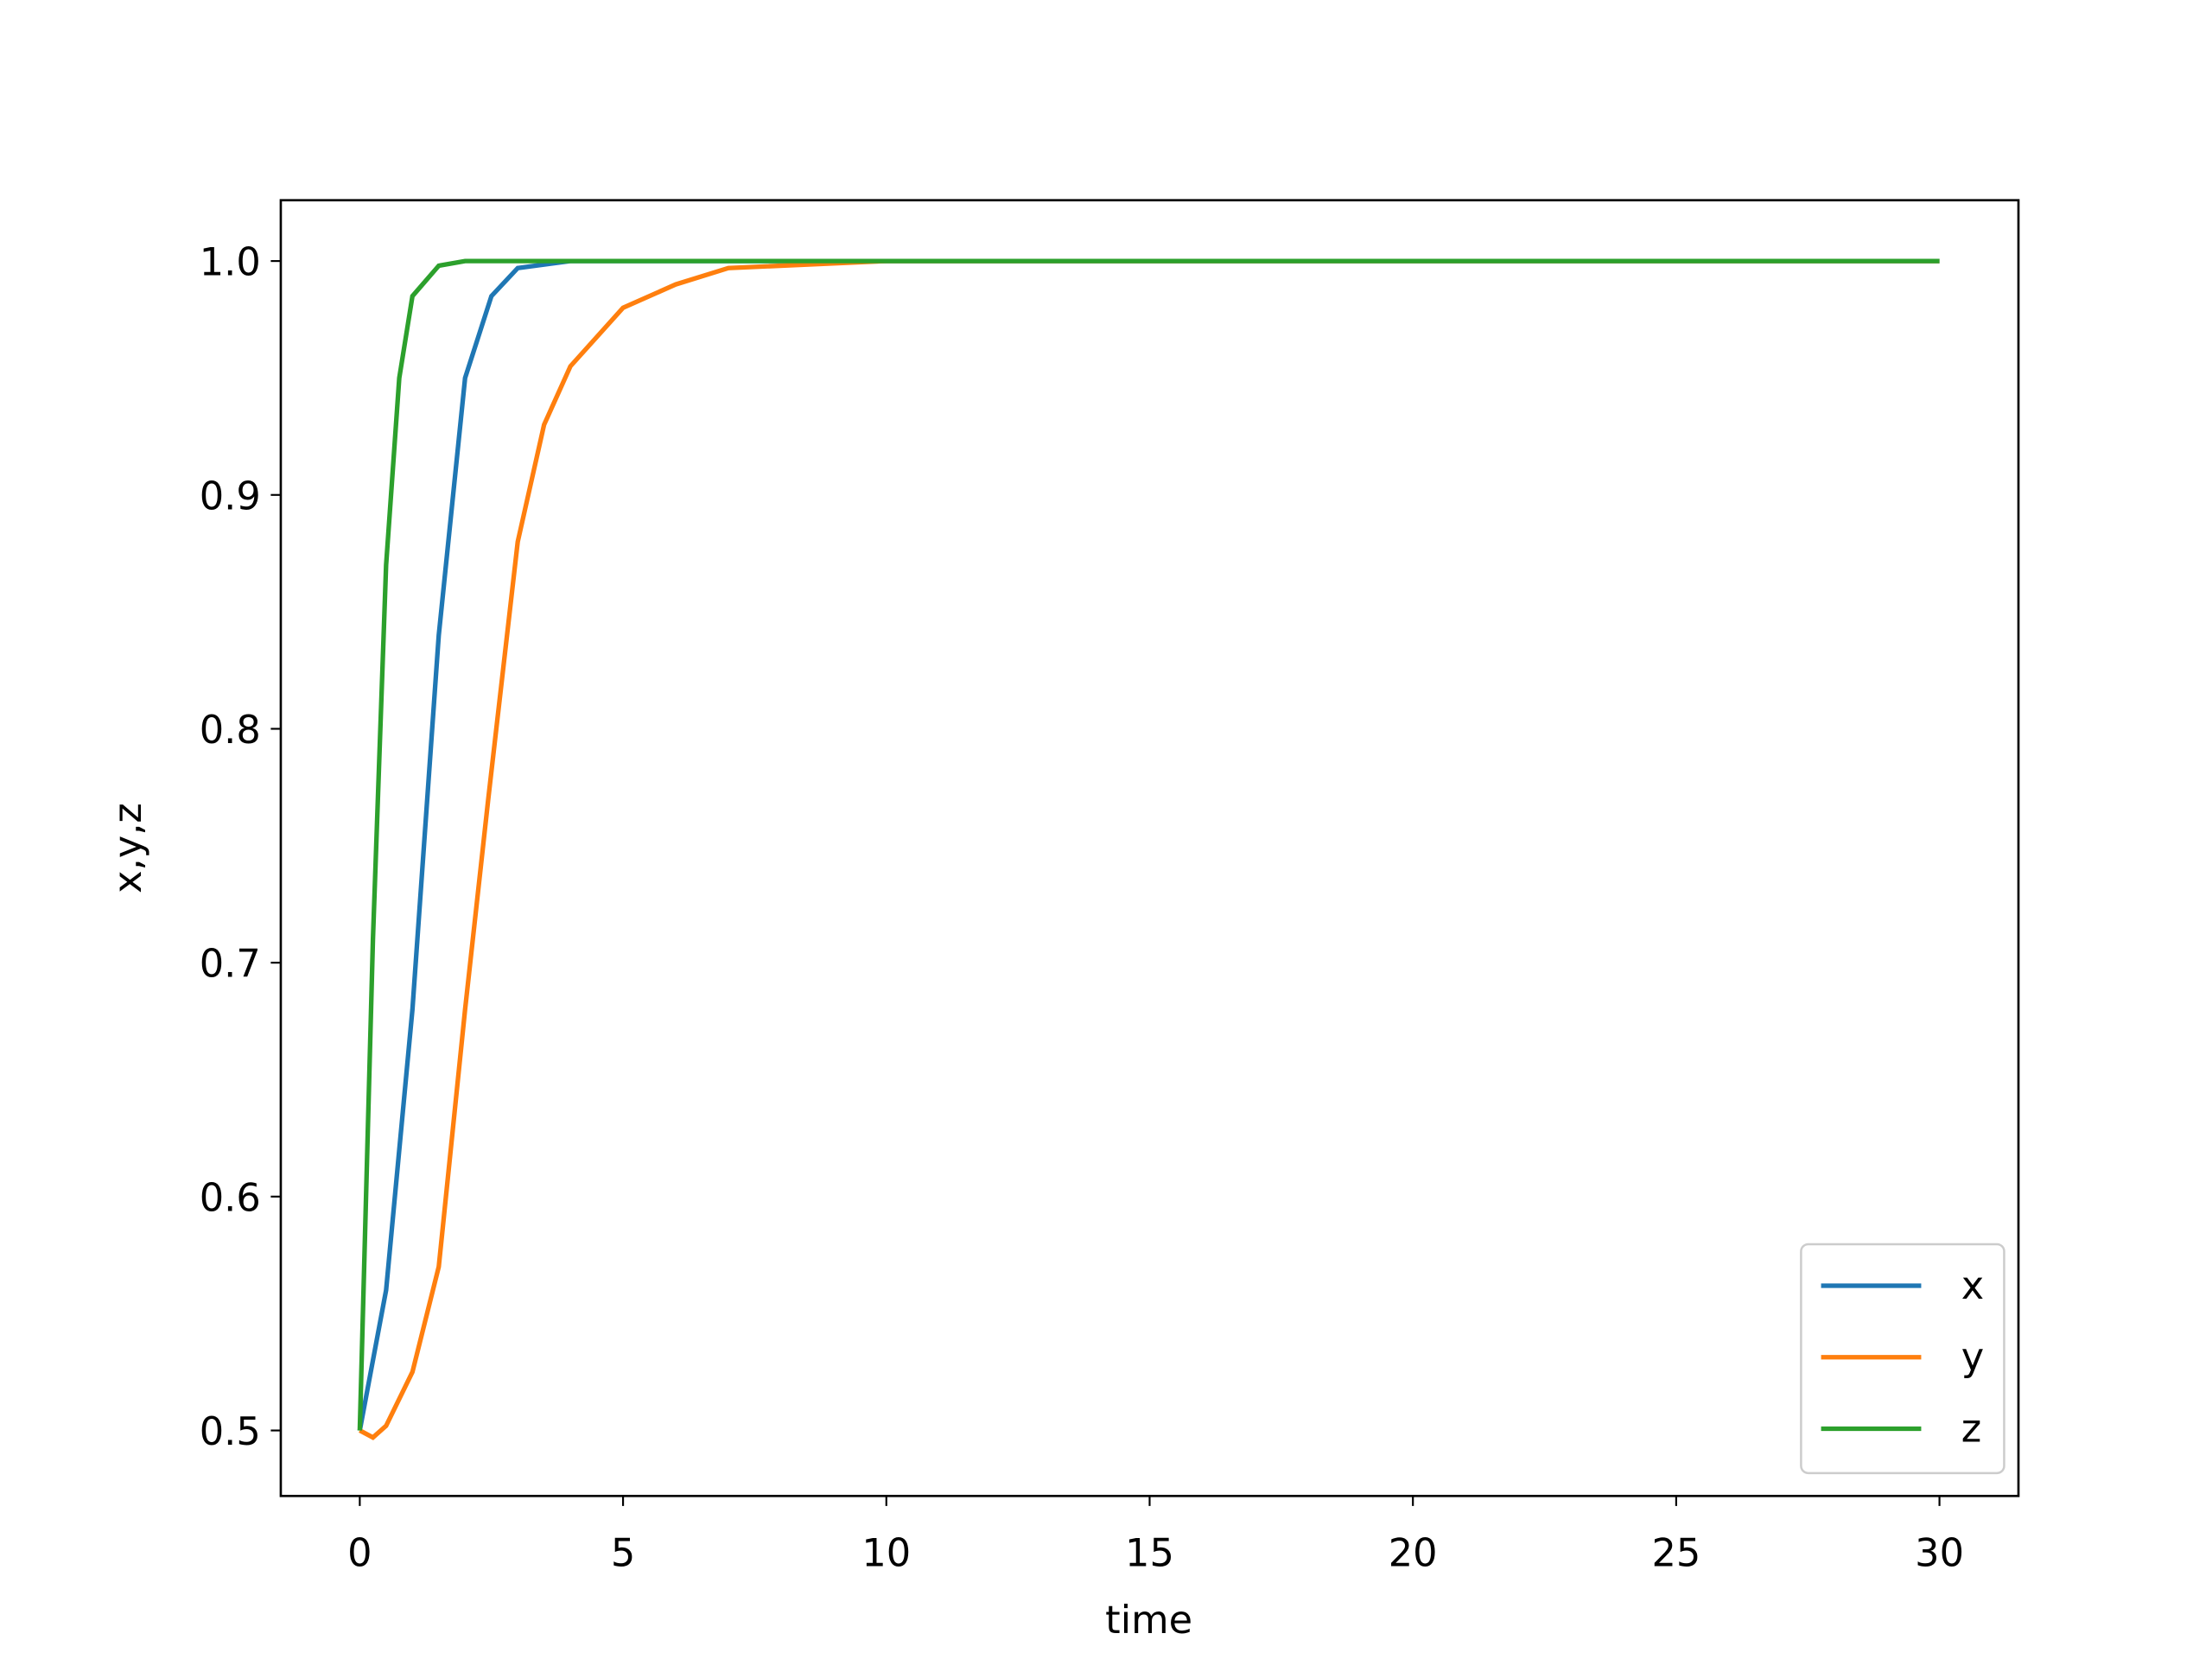 The height and width of the screenshot is (1659, 2212). I want to click on x-tick-label: 20, so click(1413, 1552).